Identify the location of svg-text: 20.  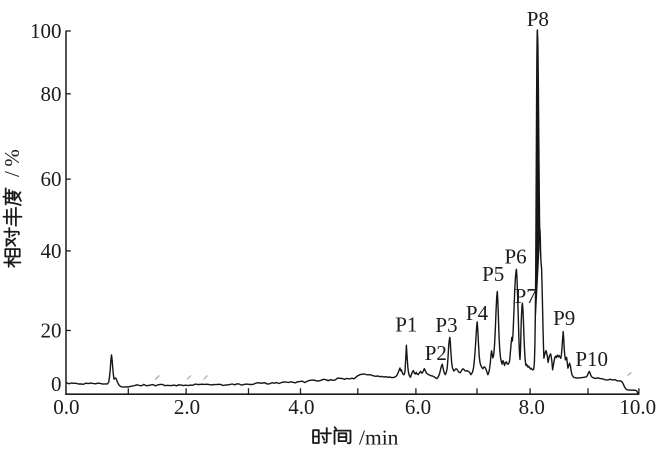
(51, 331).